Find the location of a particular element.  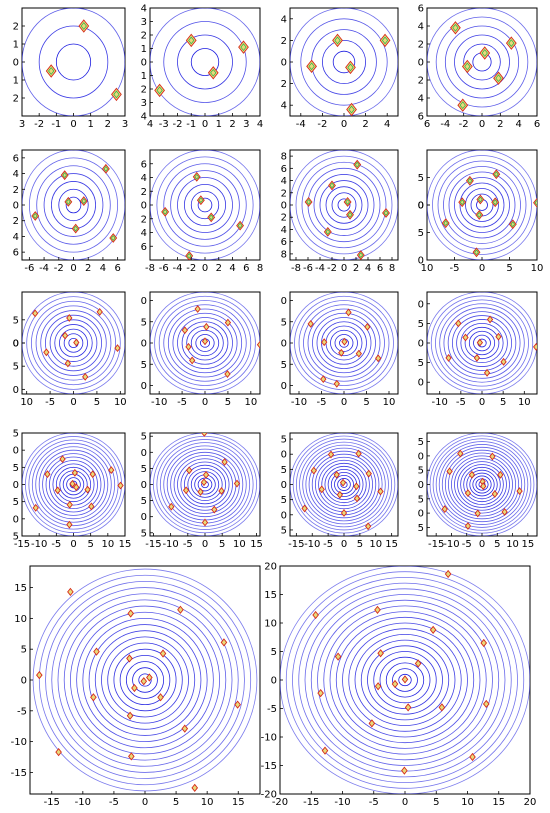

x-tick-label: -10 is located at coordinates (312, 544).